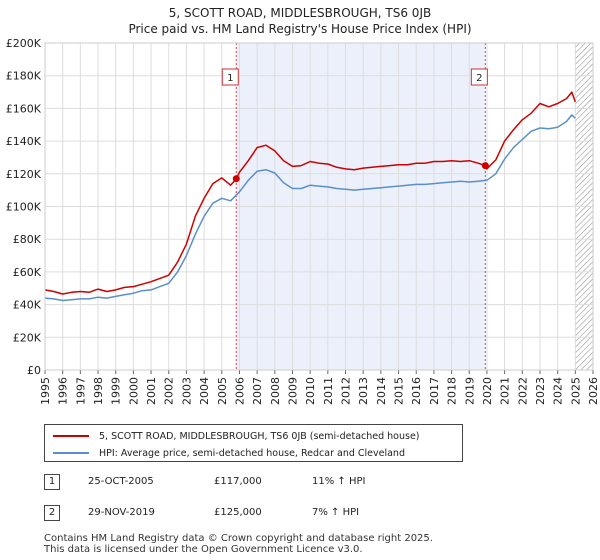  What do you see at coordinates (339, 481) in the screenshot?
I see `sale-hpi-diff: 11% ↑ HPI` at bounding box center [339, 481].